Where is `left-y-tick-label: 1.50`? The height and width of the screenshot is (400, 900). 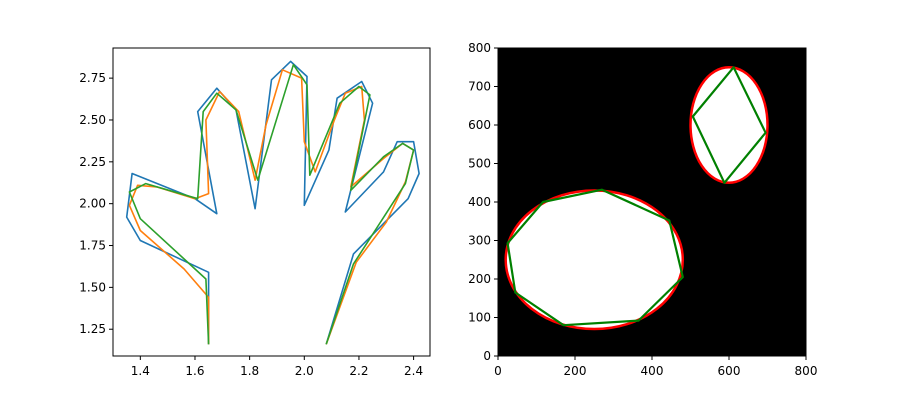 left-y-tick-label: 1.50 is located at coordinates (92, 287).